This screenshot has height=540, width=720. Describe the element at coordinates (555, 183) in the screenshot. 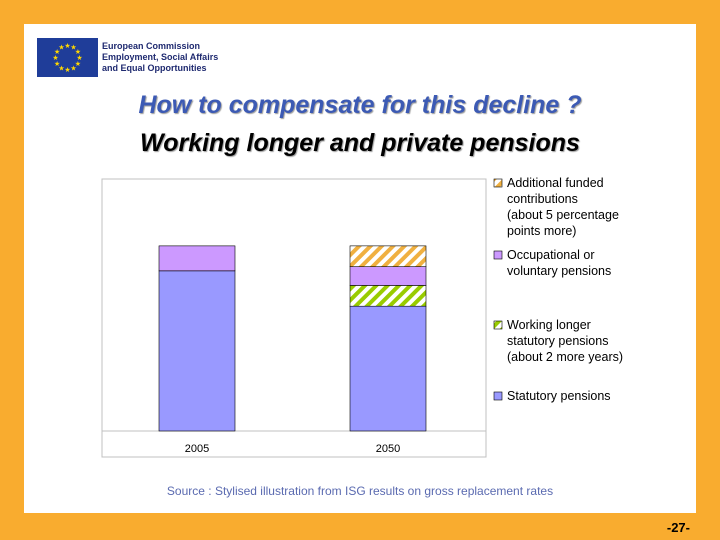

I see `legend-label-additional: Additional funded` at that location.